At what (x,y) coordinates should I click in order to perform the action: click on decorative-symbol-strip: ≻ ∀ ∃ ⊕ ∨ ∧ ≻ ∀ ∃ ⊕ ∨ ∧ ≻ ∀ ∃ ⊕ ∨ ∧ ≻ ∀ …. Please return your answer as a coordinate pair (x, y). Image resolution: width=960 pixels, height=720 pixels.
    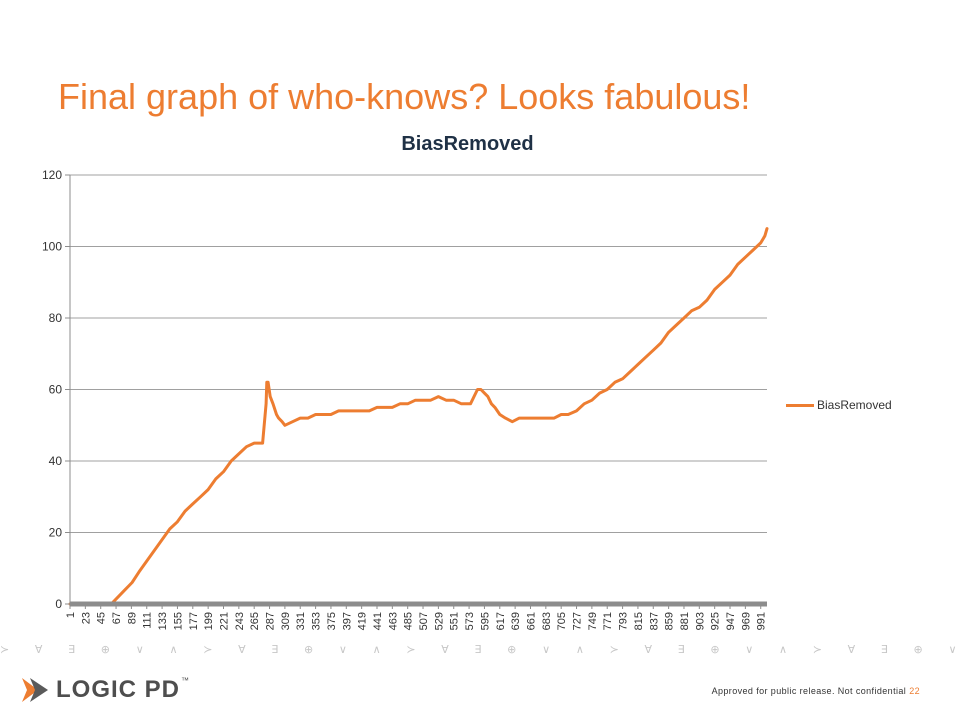
    Looking at the image, I should click on (480, 649).